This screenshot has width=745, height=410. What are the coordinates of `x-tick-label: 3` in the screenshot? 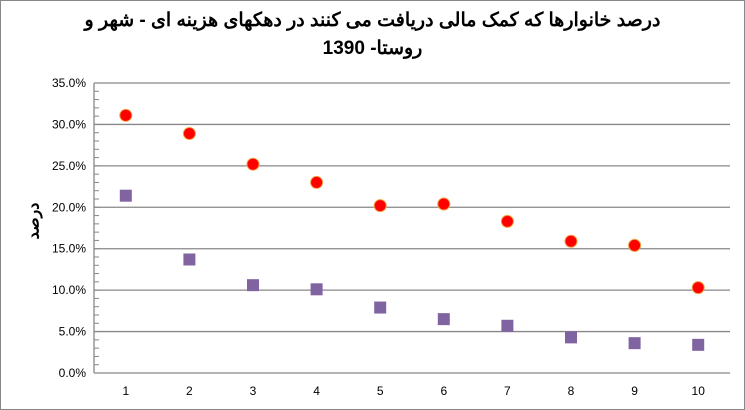 It's located at (253, 391).